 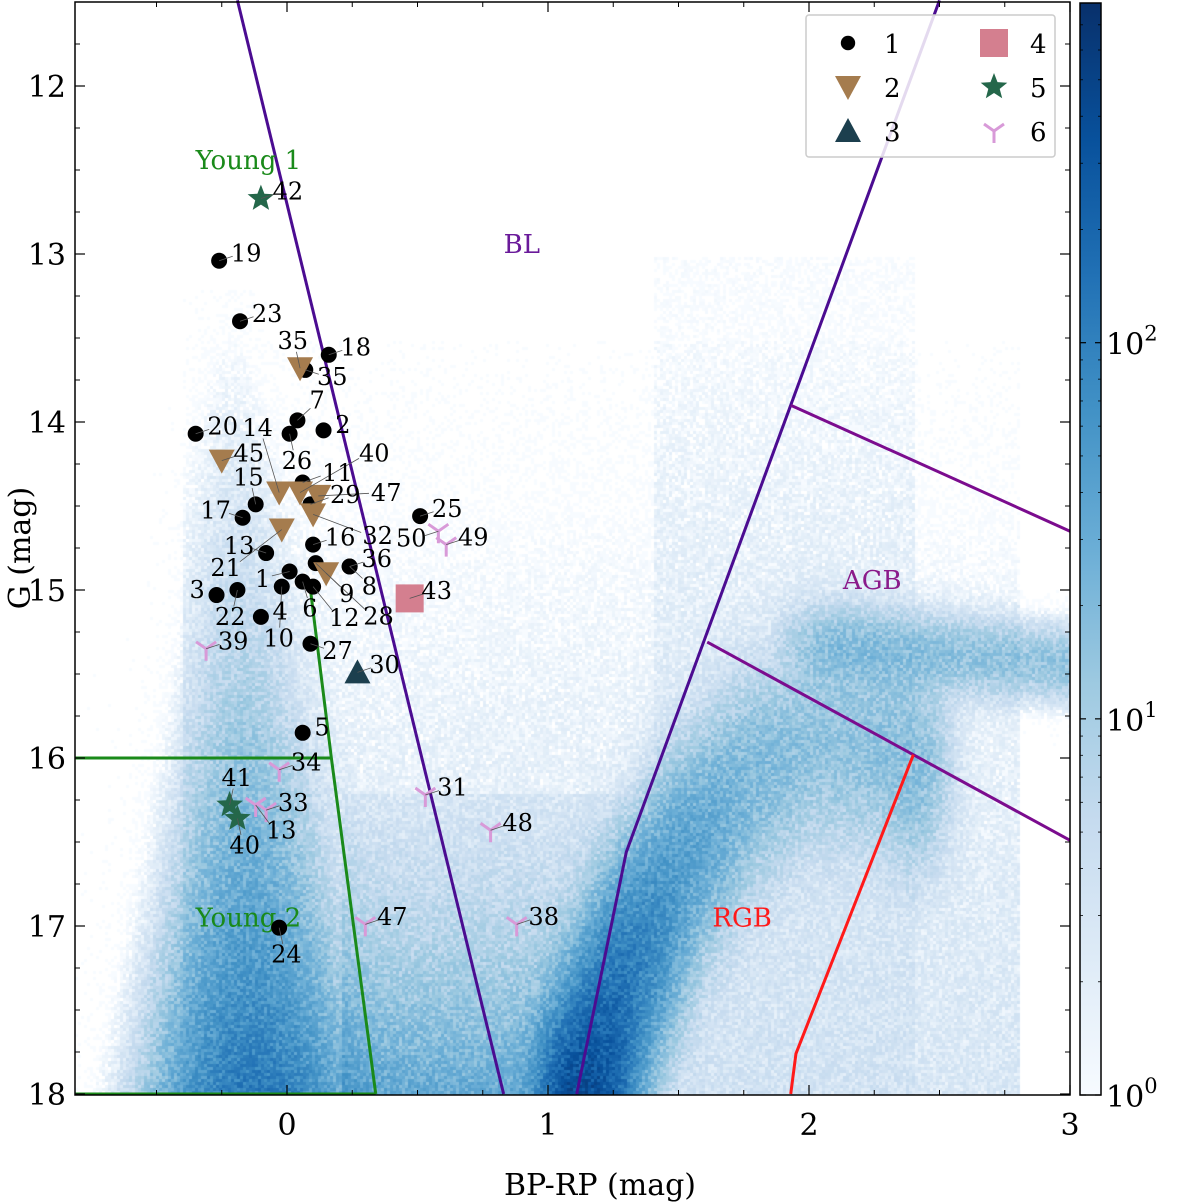 I want to click on legend-label: 6, so click(x=1038, y=133).